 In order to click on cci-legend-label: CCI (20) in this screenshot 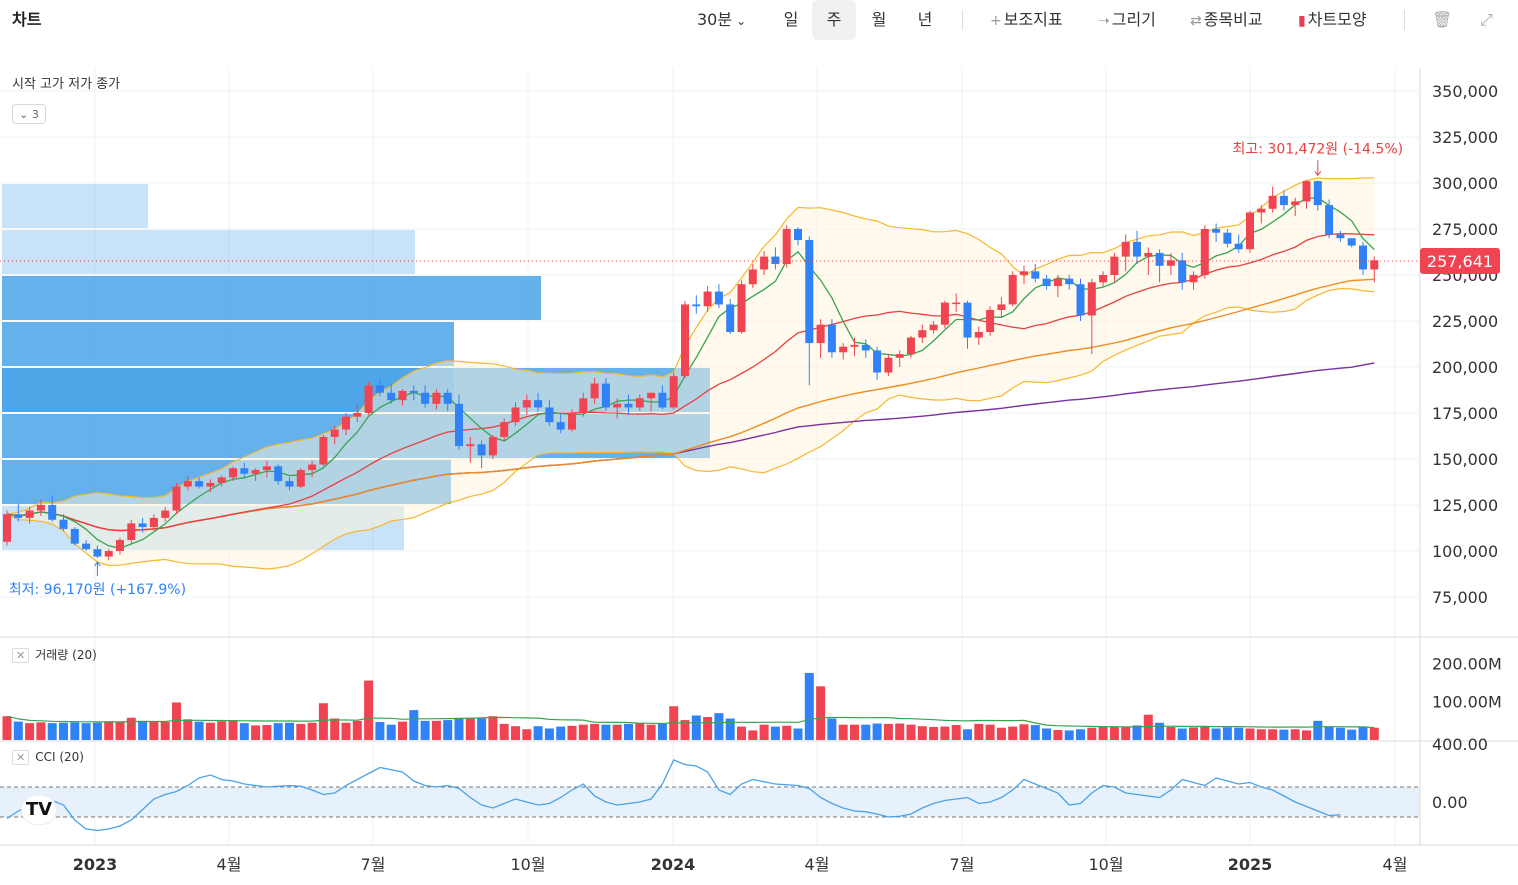, I will do `click(59, 757)`.